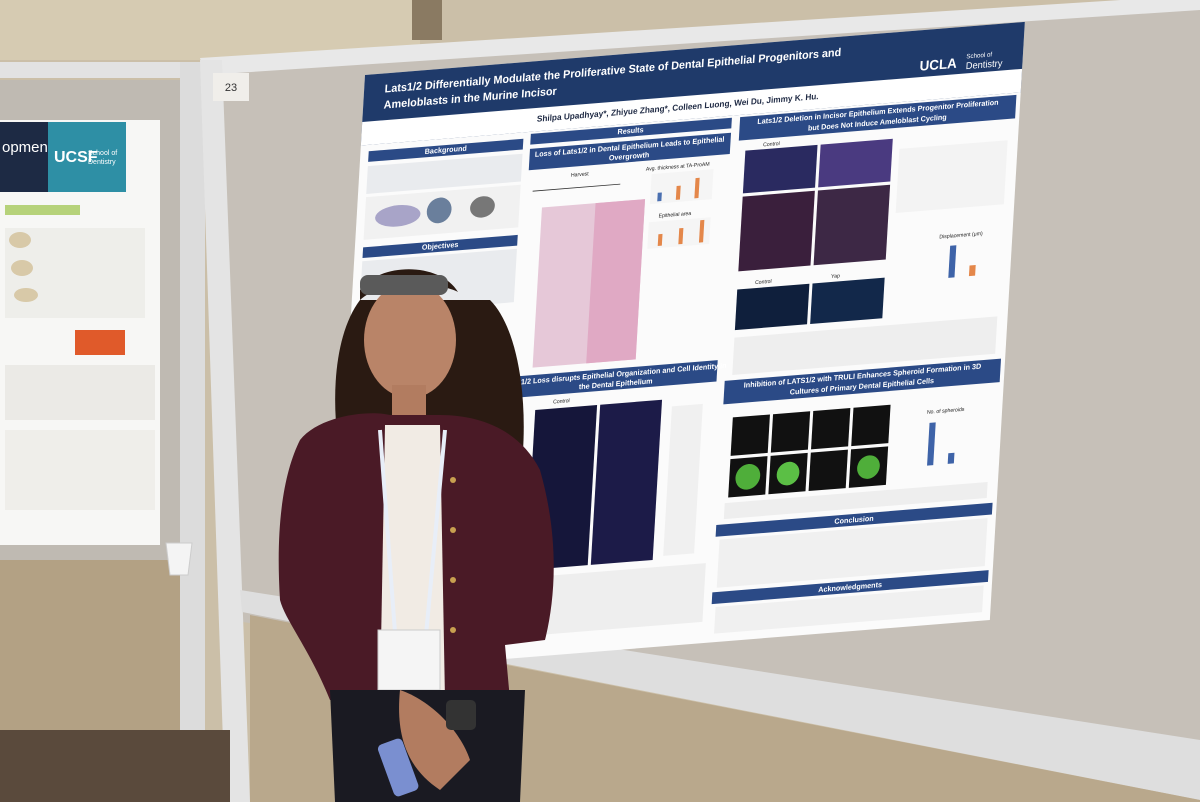  I want to click on panel-label: Yap, so click(835, 276).